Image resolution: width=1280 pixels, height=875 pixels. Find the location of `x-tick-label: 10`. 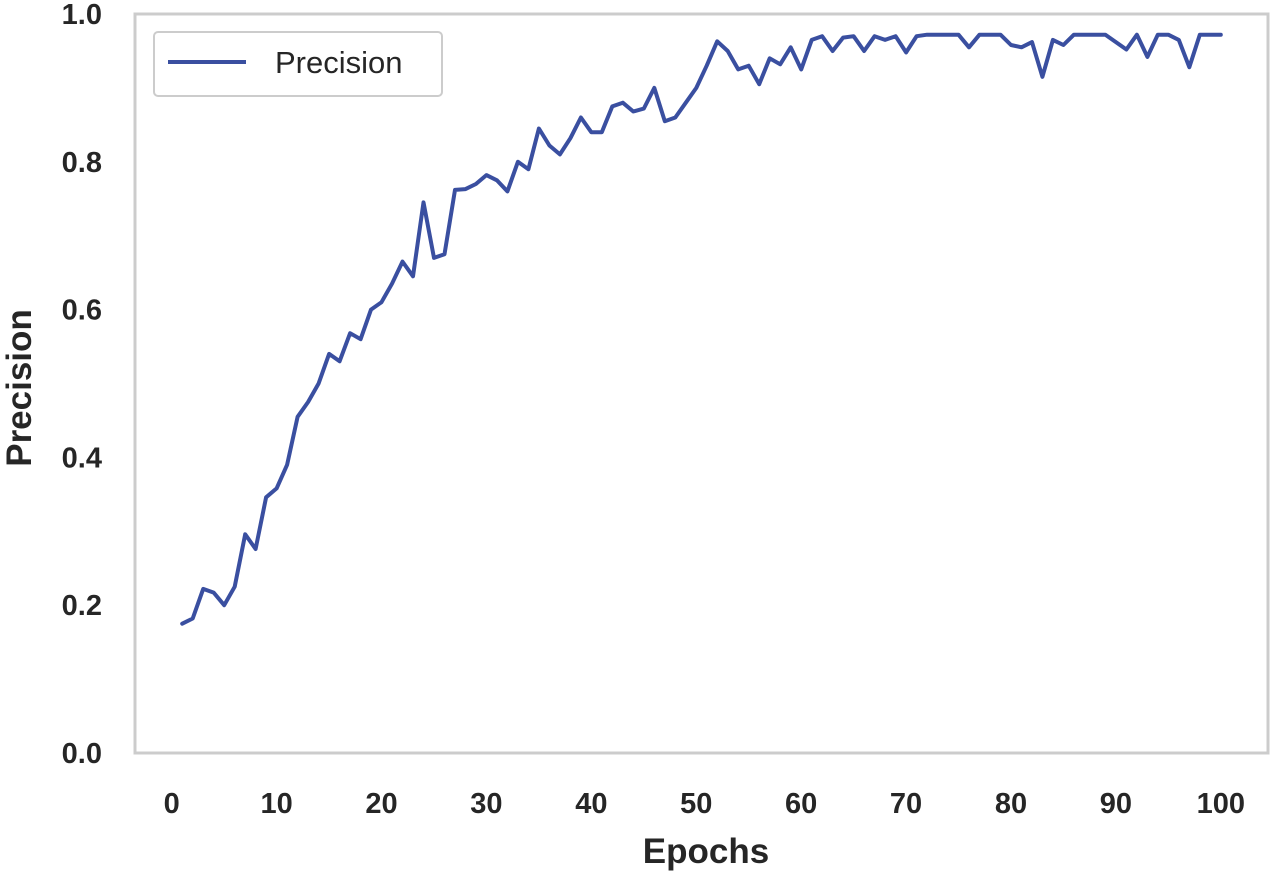

x-tick-label: 10 is located at coordinates (276, 804).